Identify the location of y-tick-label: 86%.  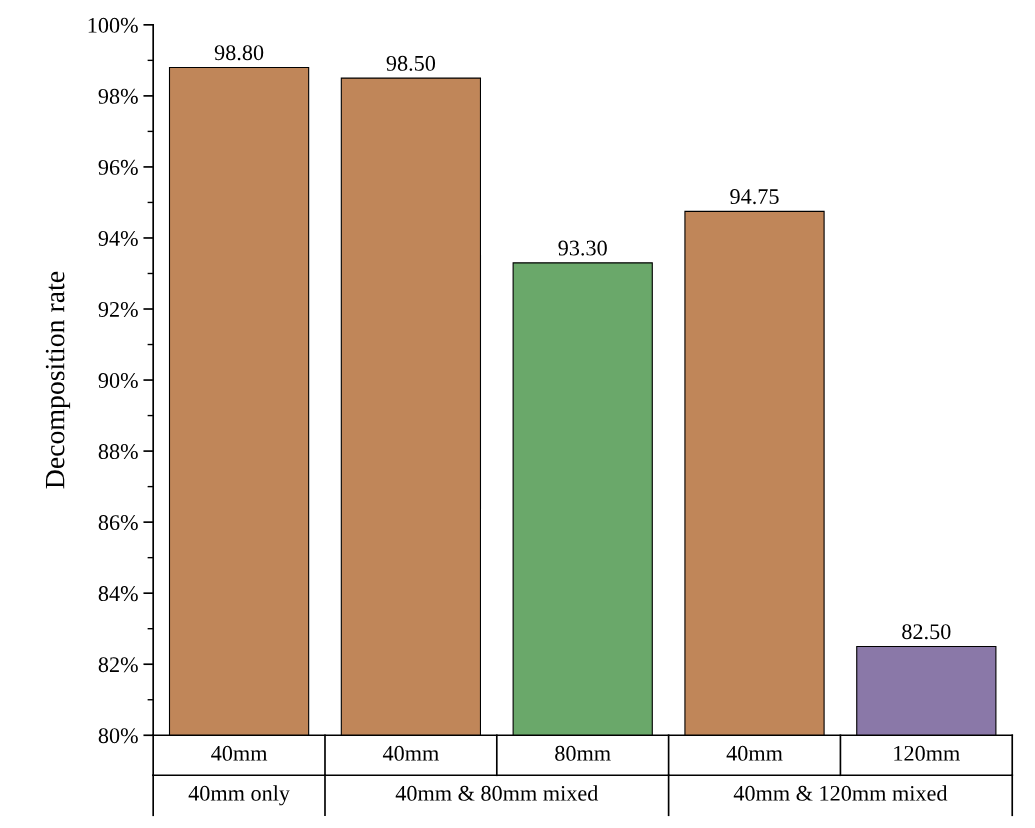
(118, 523).